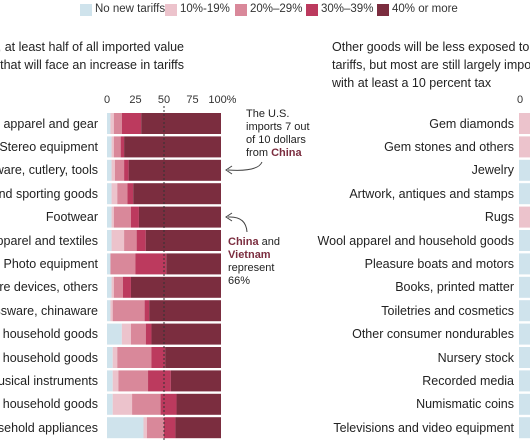 The image size is (530, 442). What do you see at coordinates (245, 166) in the screenshot?
I see `annotation-arrow` at bounding box center [245, 166].